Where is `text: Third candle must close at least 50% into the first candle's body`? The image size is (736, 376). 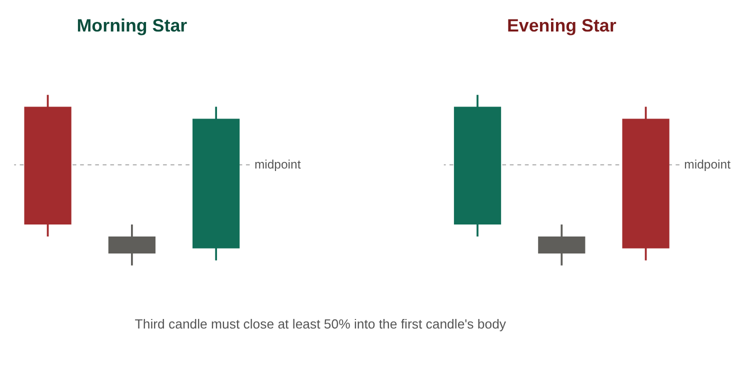 text: Third candle must close at least 50% into the first candle's body is located at coordinates (320, 324).